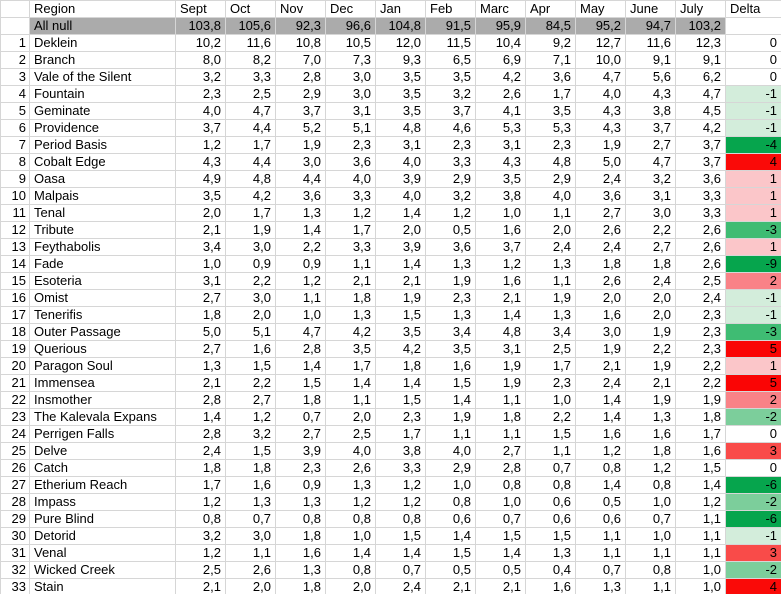 The height and width of the screenshot is (594, 781). Describe the element at coordinates (500, 230) in the screenshot. I see `month-value-marc: 1,6` at that location.